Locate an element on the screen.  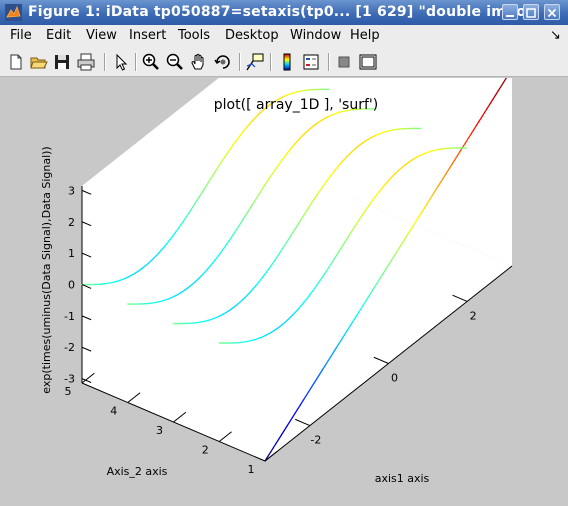
y-tick-label: 2 is located at coordinates (205, 450).